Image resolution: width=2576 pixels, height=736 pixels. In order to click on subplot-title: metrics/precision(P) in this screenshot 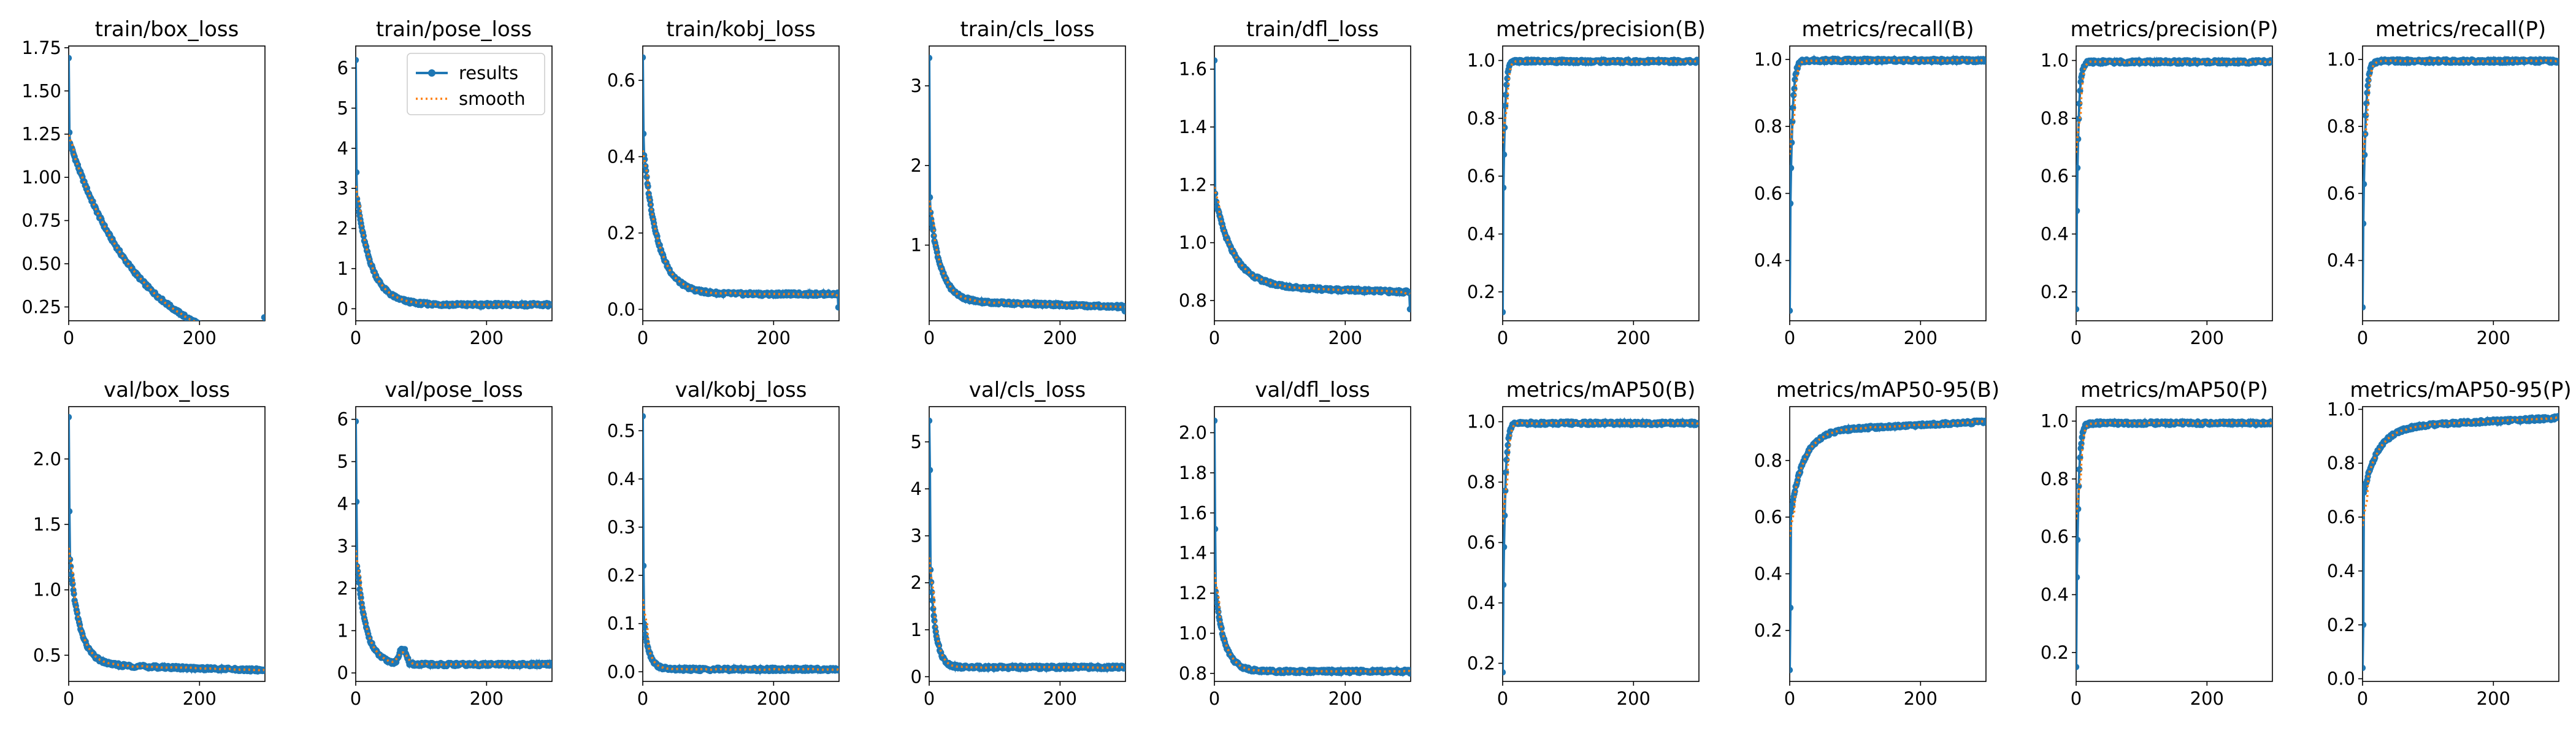, I will do `click(2174, 29)`.